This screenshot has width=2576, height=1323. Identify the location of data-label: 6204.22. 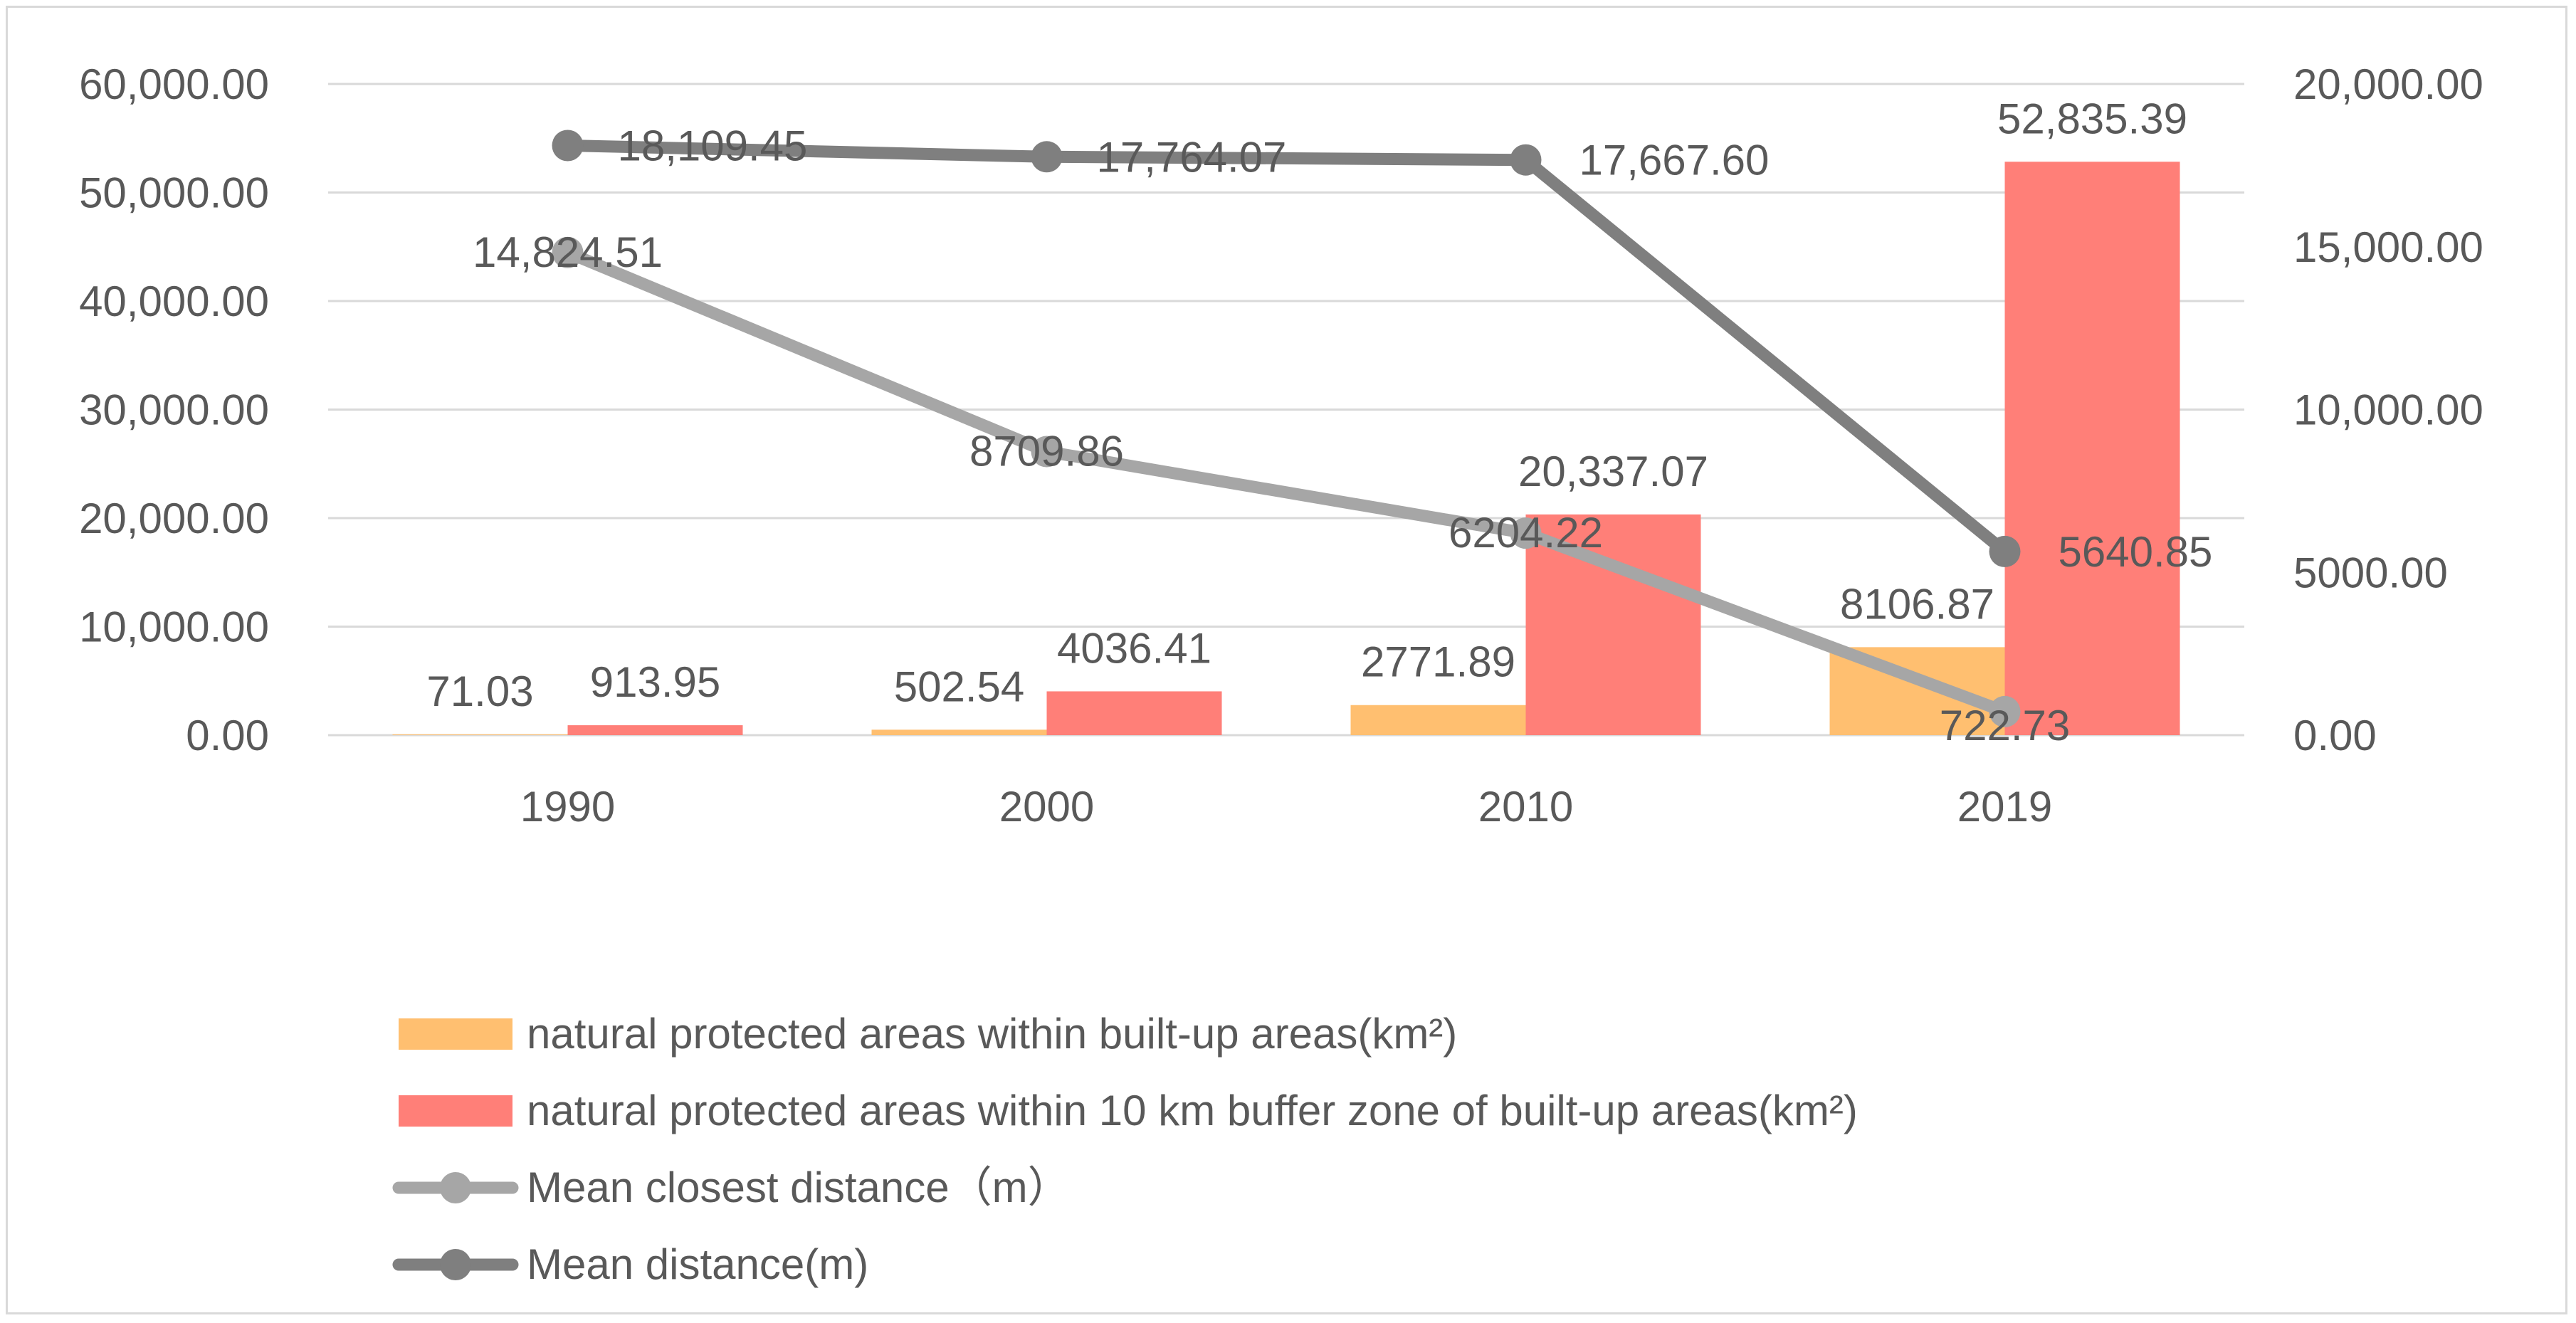
(1526, 533).